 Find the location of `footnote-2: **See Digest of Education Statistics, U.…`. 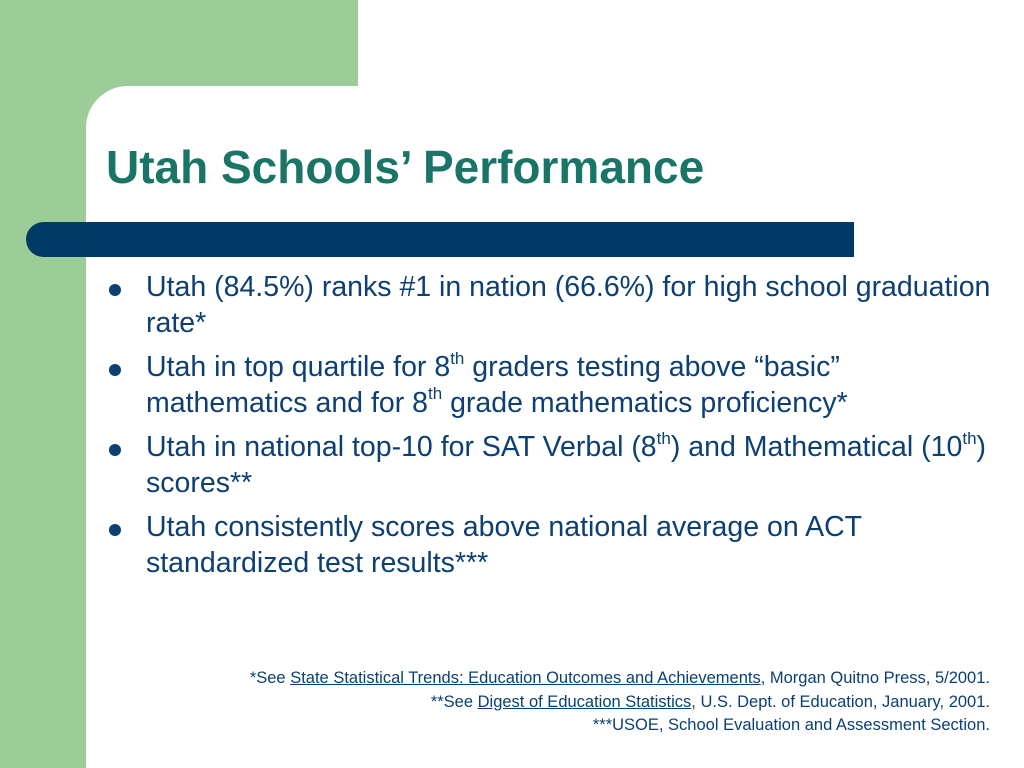

footnote-2: **See Digest of Education Statistics, U.… is located at coordinates (540, 703).